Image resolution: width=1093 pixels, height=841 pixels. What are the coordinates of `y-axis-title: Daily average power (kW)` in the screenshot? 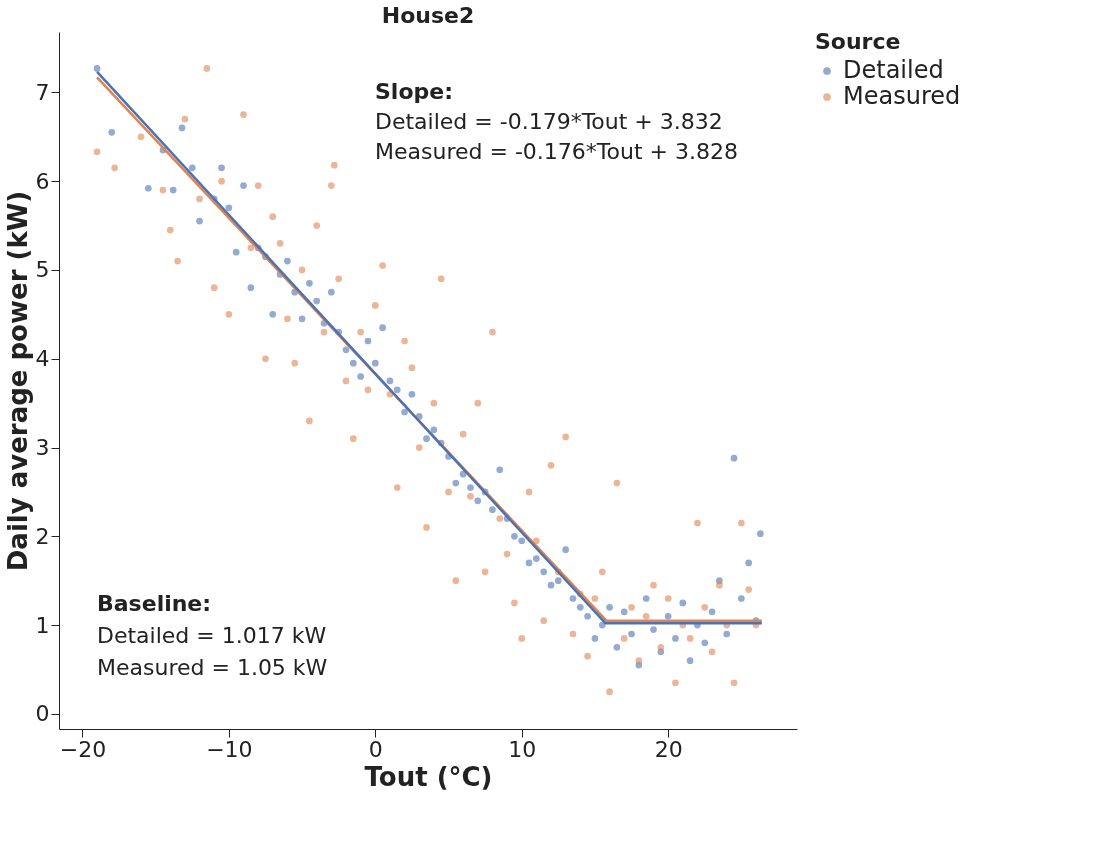 It's located at (17, 381).